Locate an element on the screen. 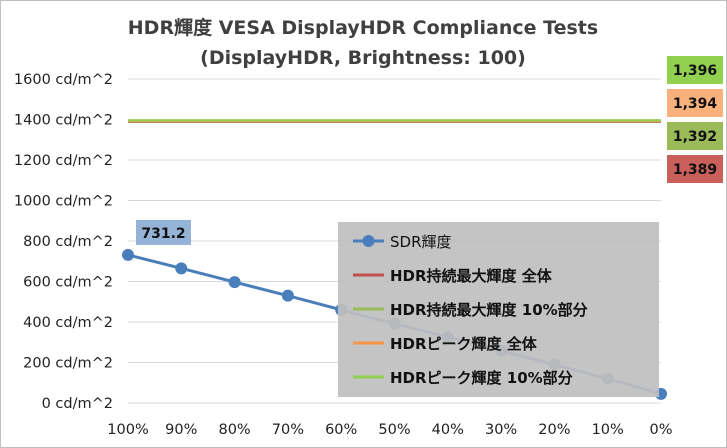  hdr-value-labels: 1,396 1,394 1,392 1,389 is located at coordinates (695, 119).